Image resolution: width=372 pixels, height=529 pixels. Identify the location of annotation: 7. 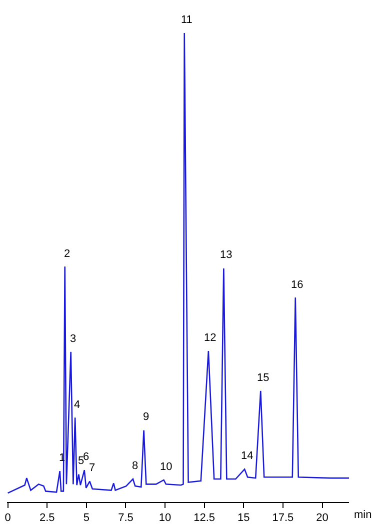
(92, 468).